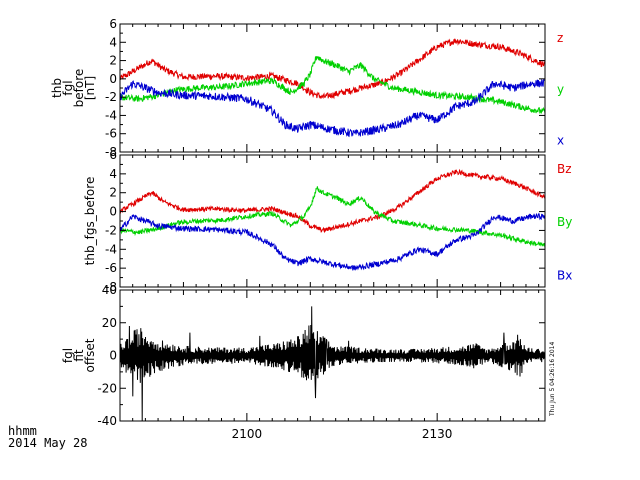 The image size is (640, 480). I want to click on y-tick-label: -20, so click(107, 388).